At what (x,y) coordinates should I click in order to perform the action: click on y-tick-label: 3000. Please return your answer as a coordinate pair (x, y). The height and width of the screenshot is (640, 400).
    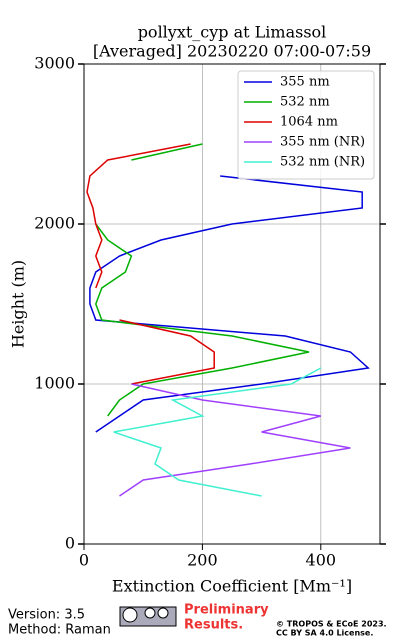
    Looking at the image, I should click on (54, 63).